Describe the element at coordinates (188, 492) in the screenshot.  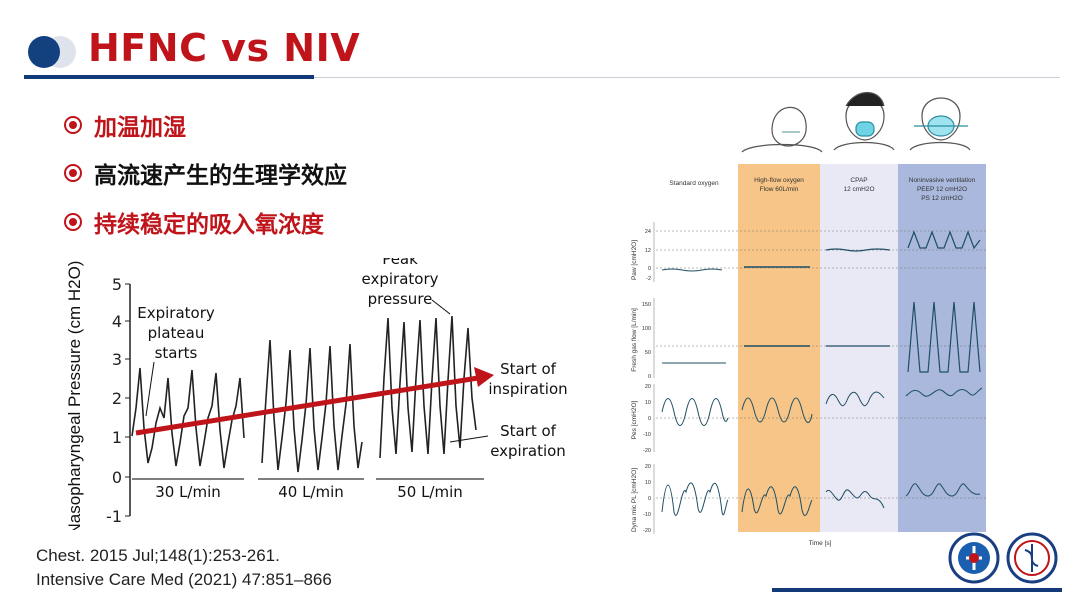
I see `group-label: 30 L/min` at that location.